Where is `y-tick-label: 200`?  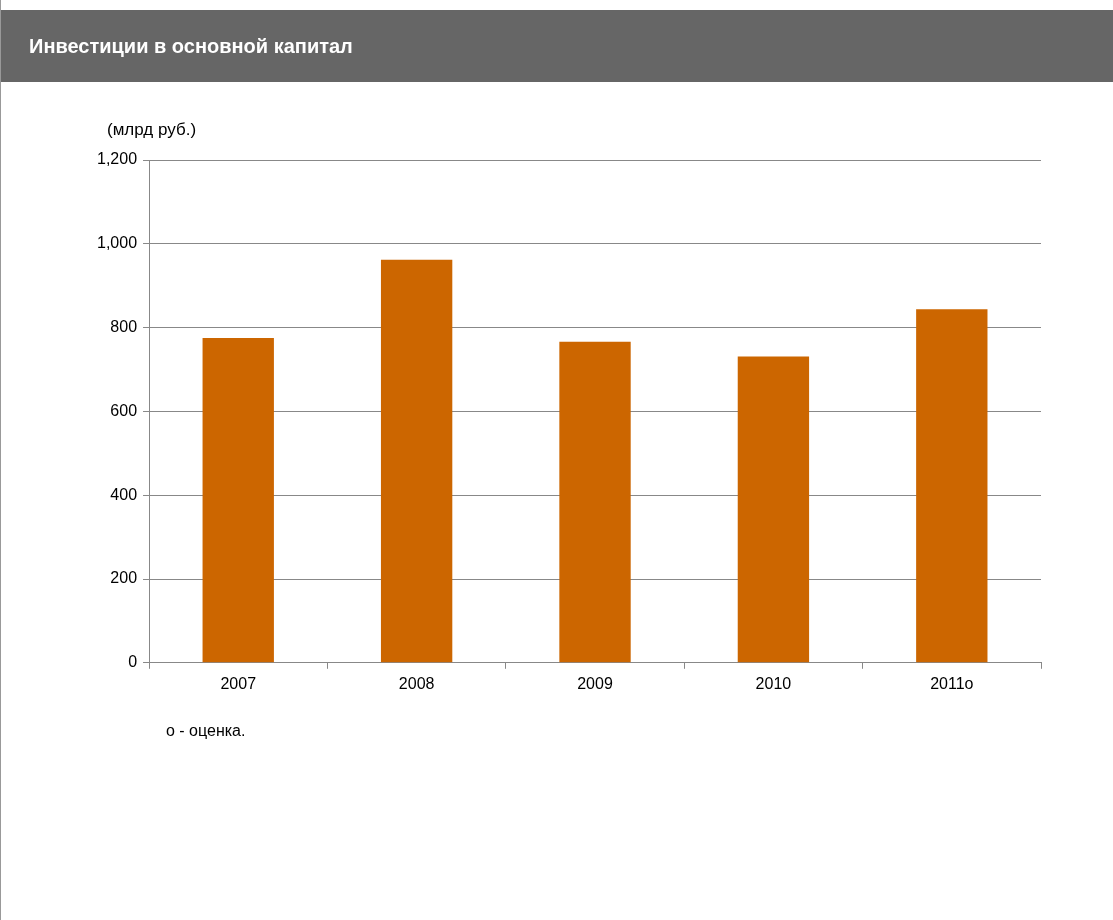
y-tick-label: 200 is located at coordinates (124, 578).